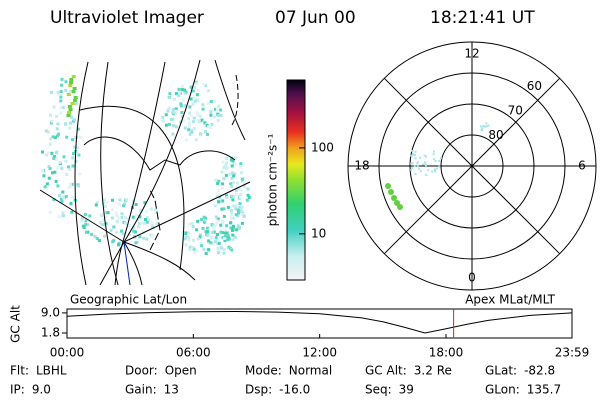  I want to click on lat-ring, so click(472, 166).